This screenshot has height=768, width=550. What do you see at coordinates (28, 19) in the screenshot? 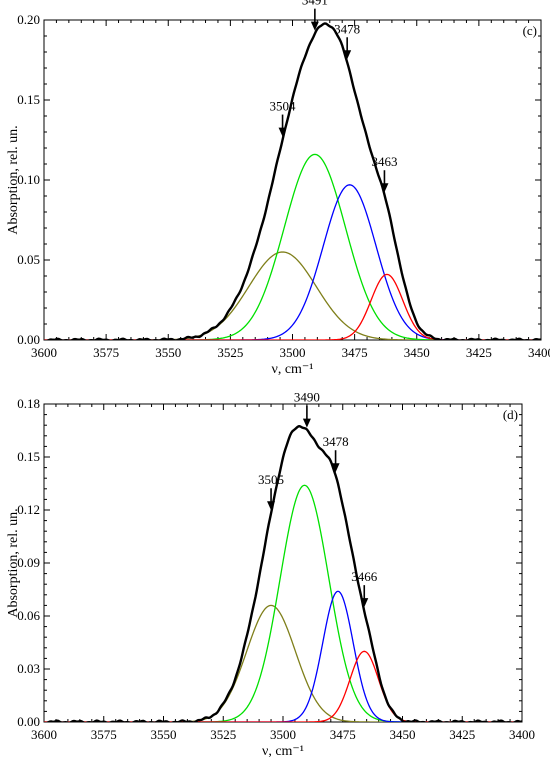
I see `y-tick-label: 0.20` at bounding box center [28, 19].